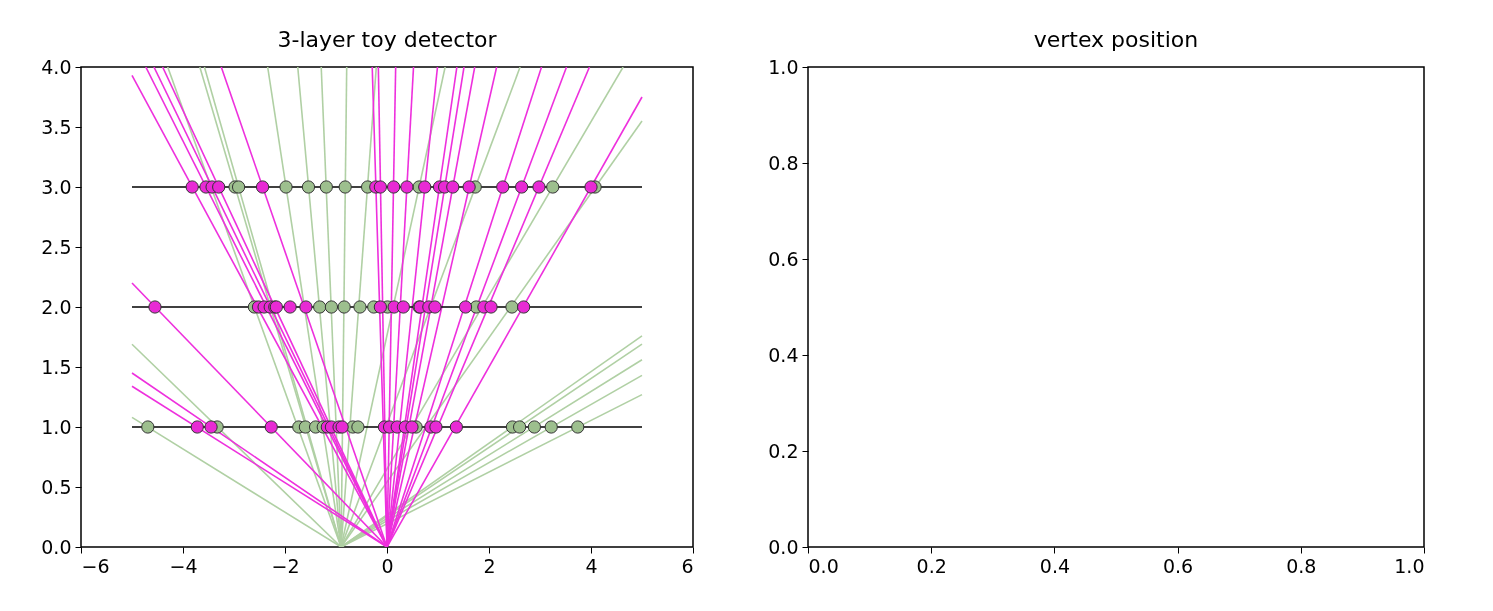  Describe the element at coordinates (285, 565) in the screenshot. I see `x-tick-label: −2` at that location.